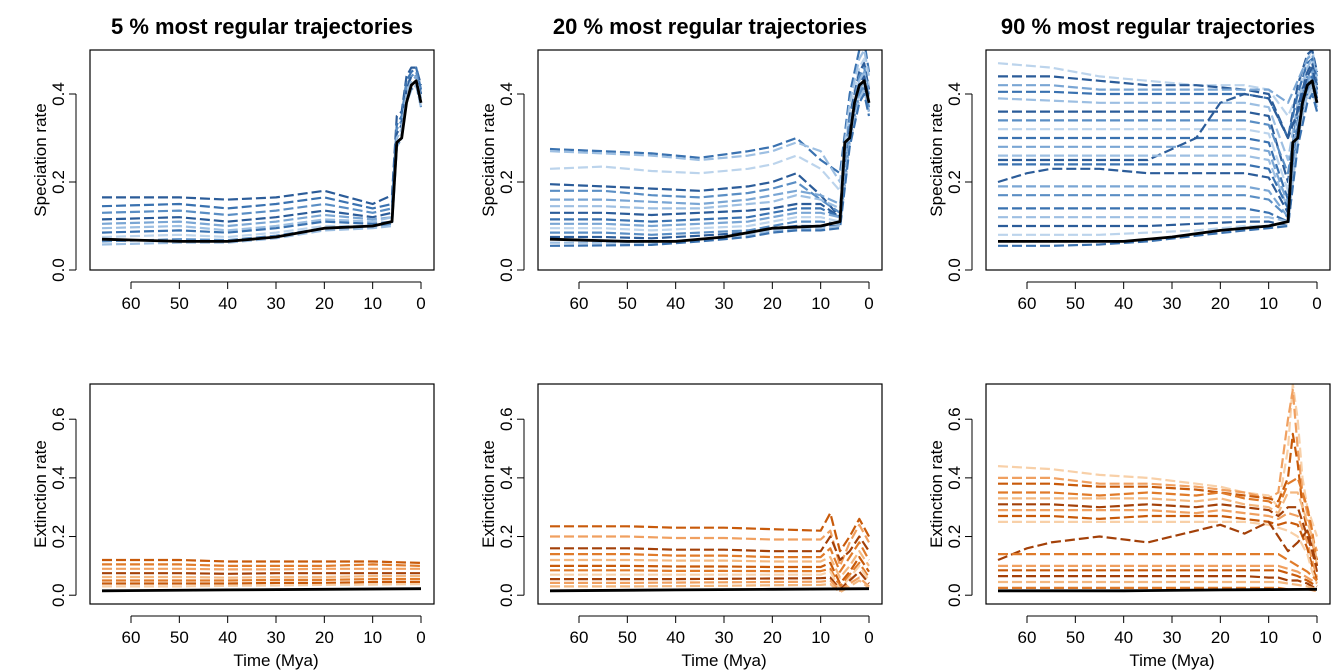 The image size is (1344, 672). Describe the element at coordinates (936, 494) in the screenshot. I see `y-axis-label: Extinction rate` at that location.